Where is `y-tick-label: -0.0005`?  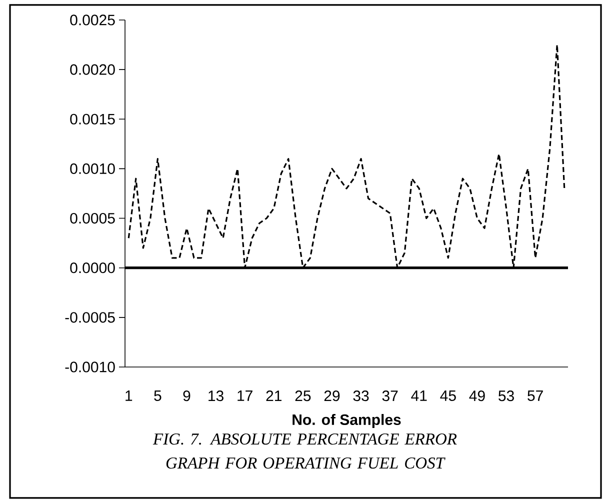
y-tick-label: -0.0005 is located at coordinates (90, 317).